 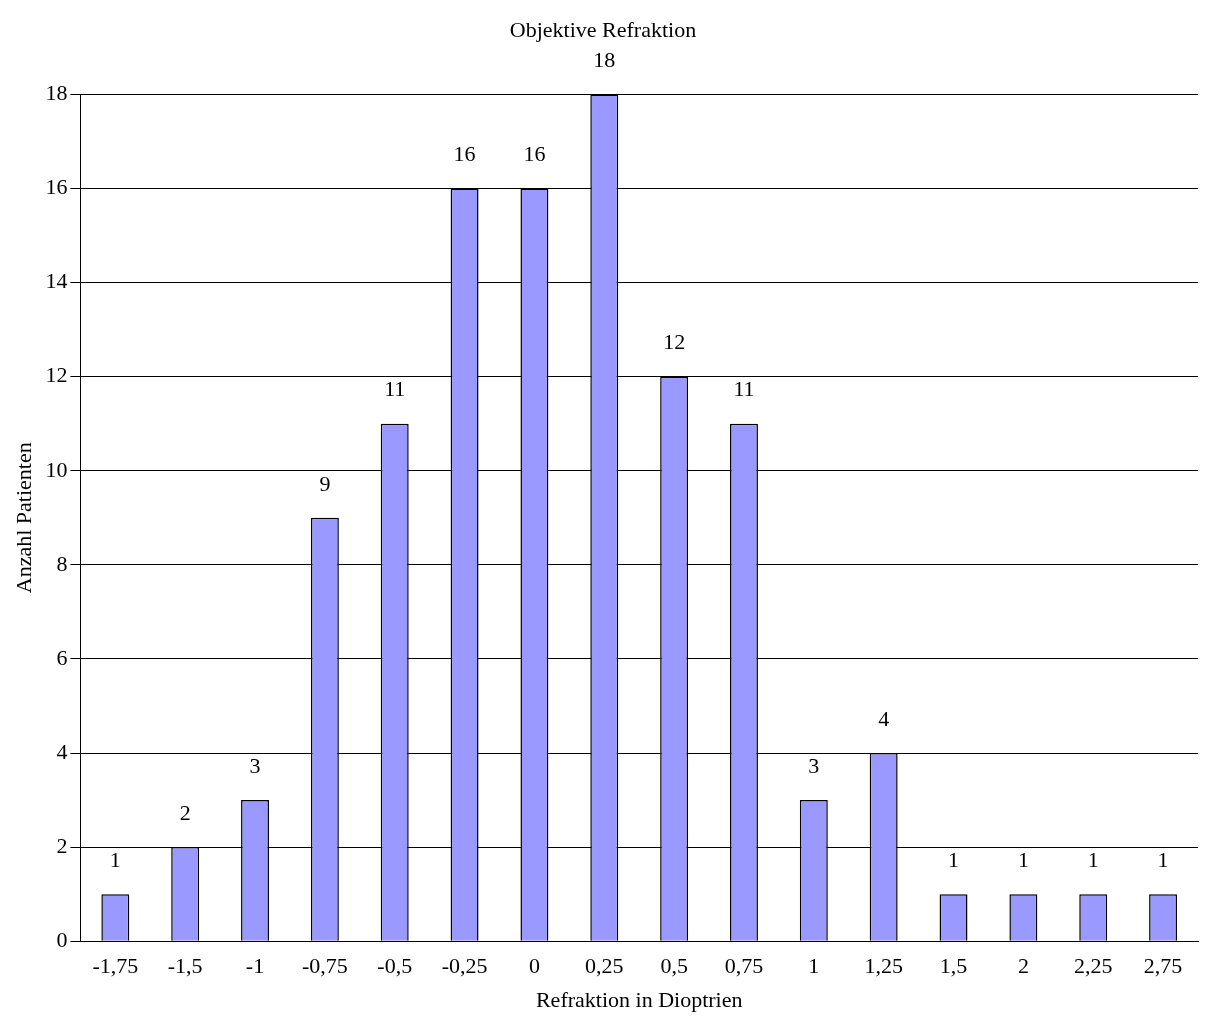 What do you see at coordinates (744, 966) in the screenshot?
I see `x-tick-label: 0,75` at bounding box center [744, 966].